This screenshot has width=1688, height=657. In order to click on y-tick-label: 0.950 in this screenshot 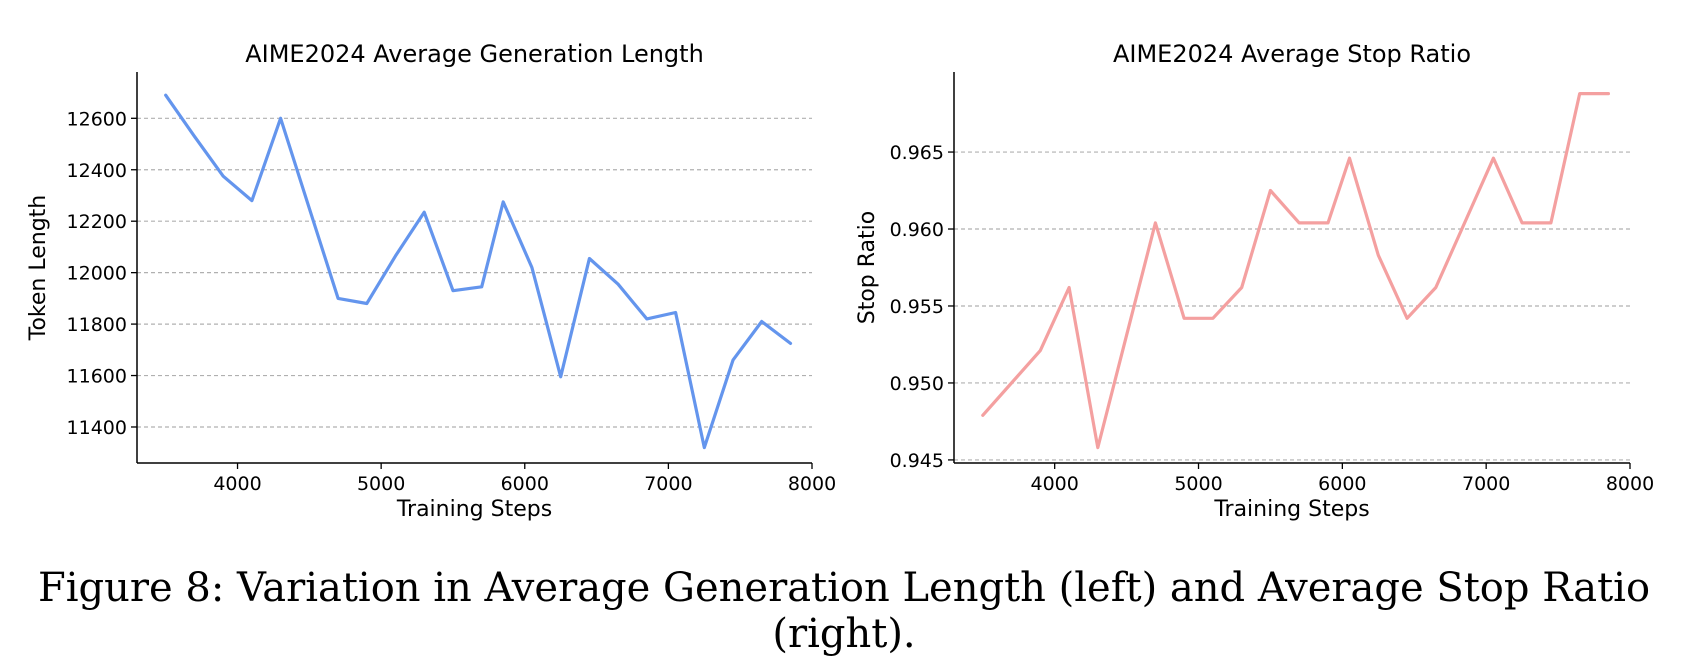, I will do `click(917, 384)`.